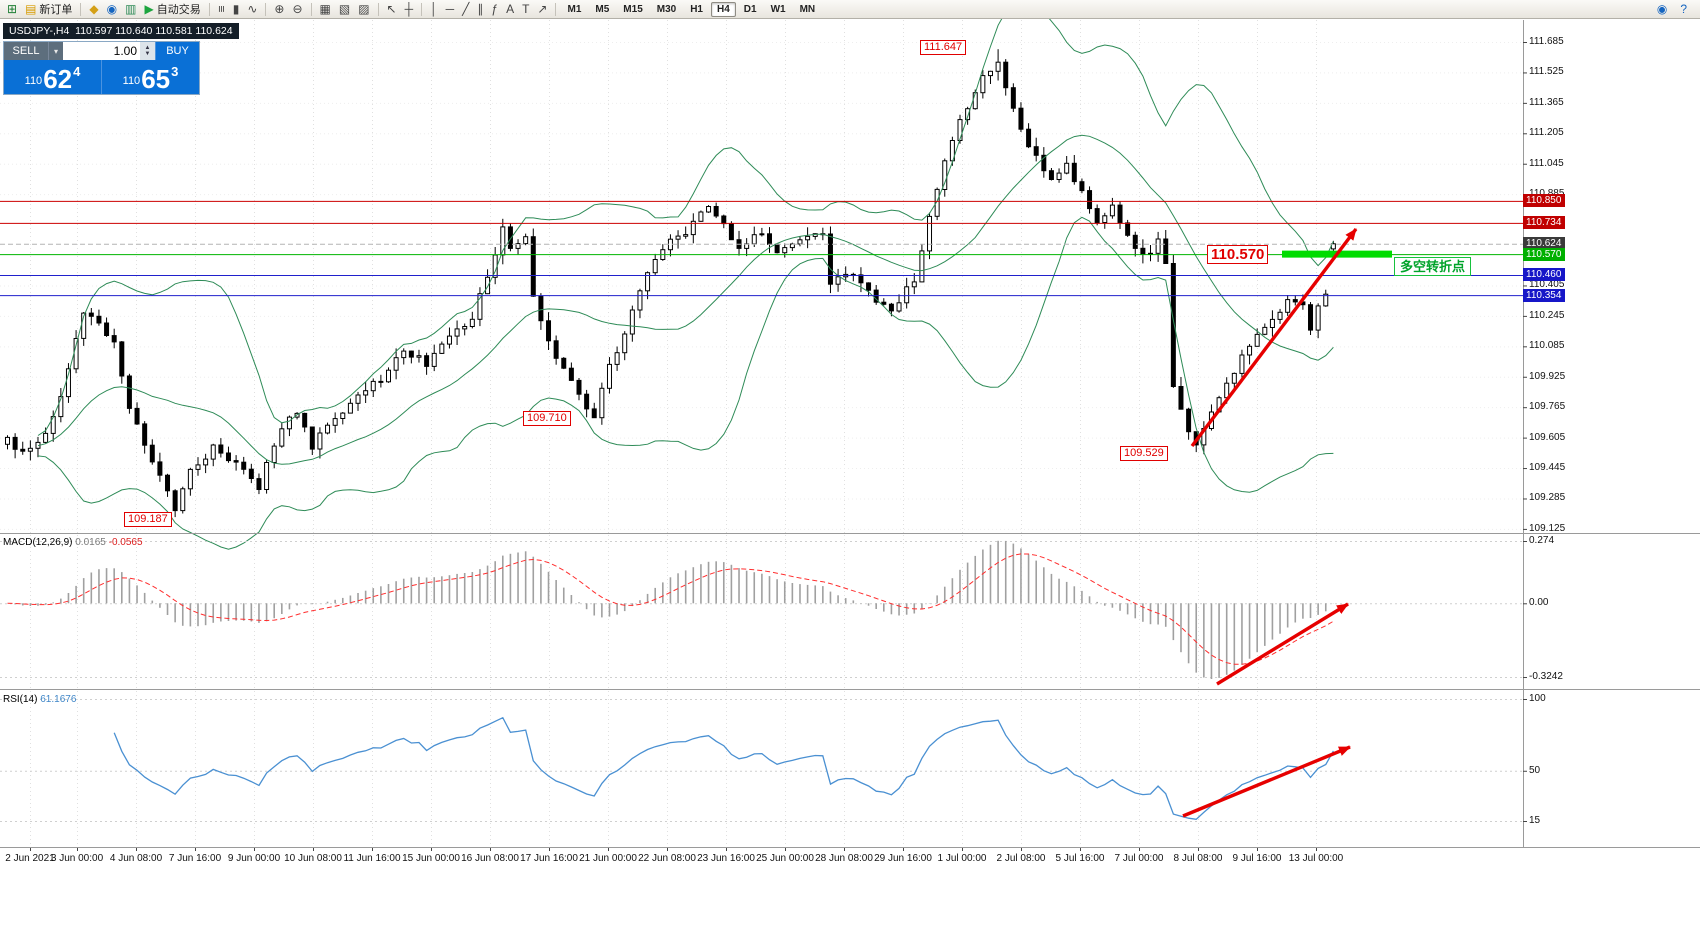 The height and width of the screenshot is (938, 1700). What do you see at coordinates (1544, 223) in the screenshot?
I see `price-axis-tag: 110.734` at bounding box center [1544, 223].